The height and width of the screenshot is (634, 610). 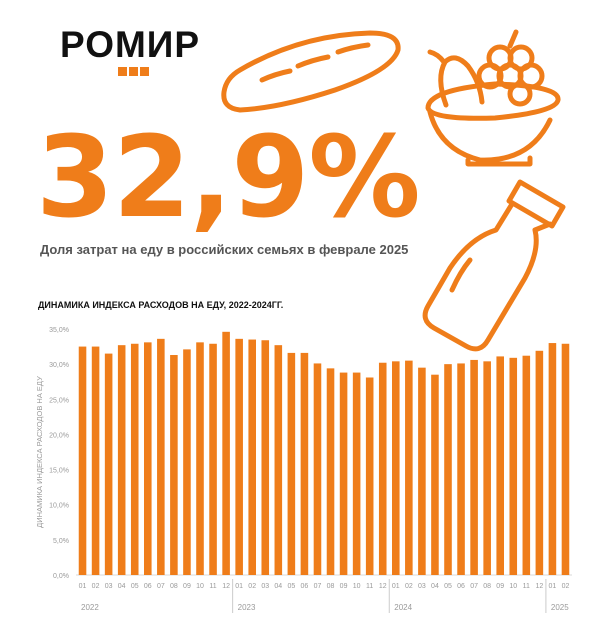 What do you see at coordinates (59, 506) in the screenshot?
I see `y-tick-label: 10,0%` at bounding box center [59, 506].